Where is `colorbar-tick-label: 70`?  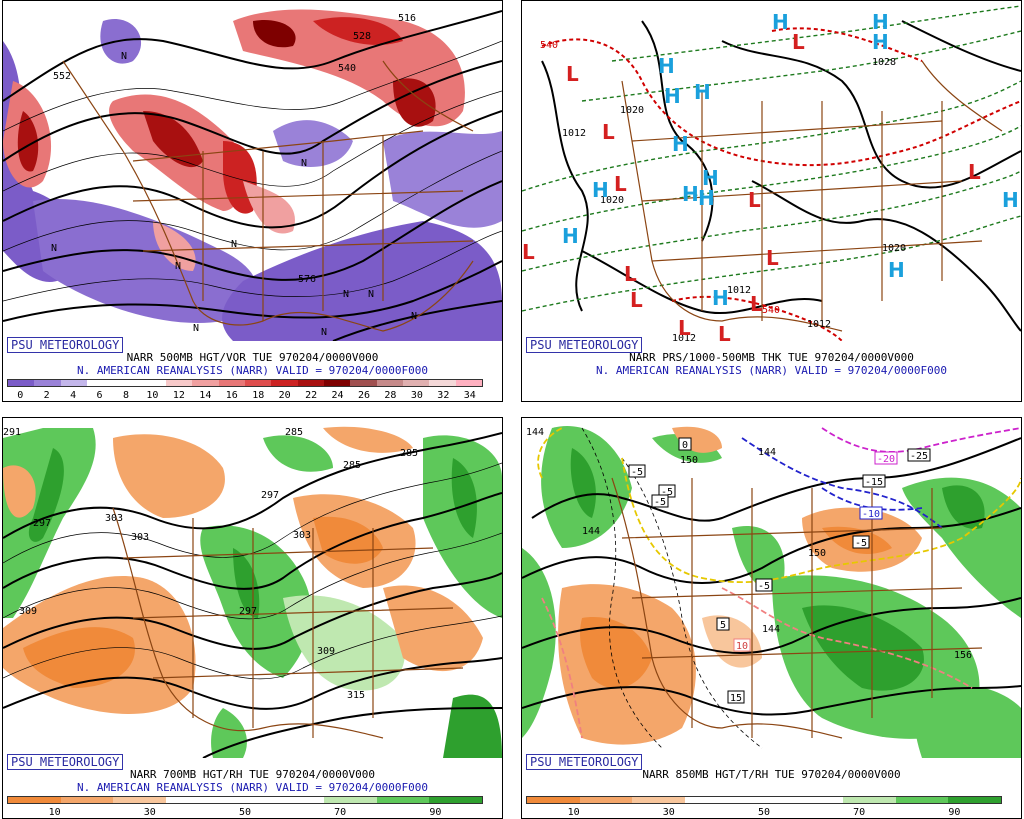
colorbar-tick-label: 70 is located at coordinates (859, 812).